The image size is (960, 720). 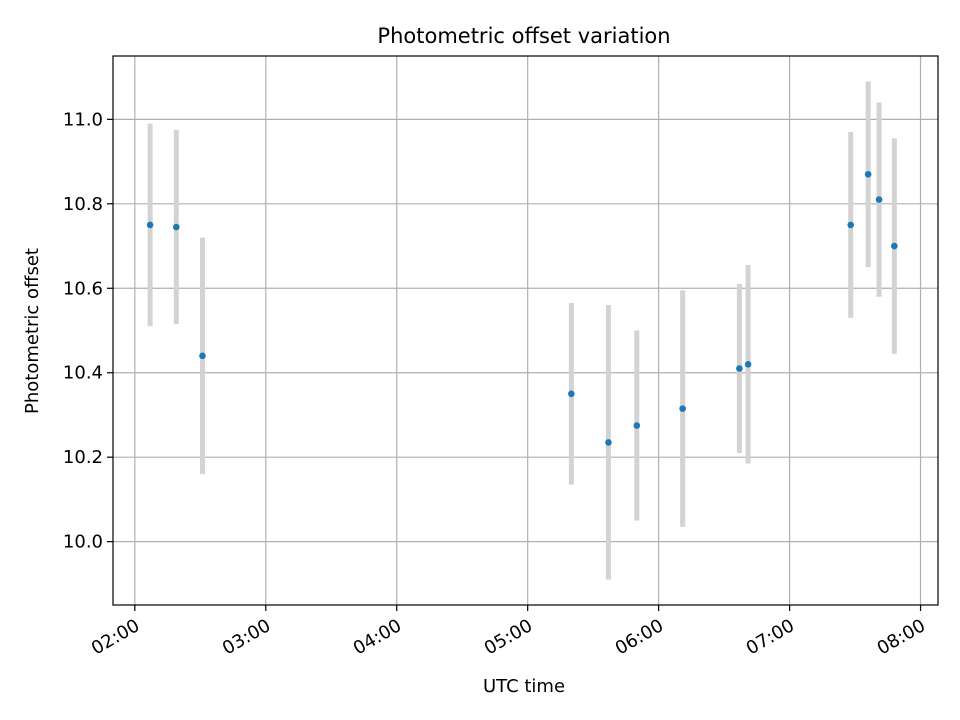 What do you see at coordinates (83, 542) in the screenshot?
I see `y-tick-label: 10.0` at bounding box center [83, 542].